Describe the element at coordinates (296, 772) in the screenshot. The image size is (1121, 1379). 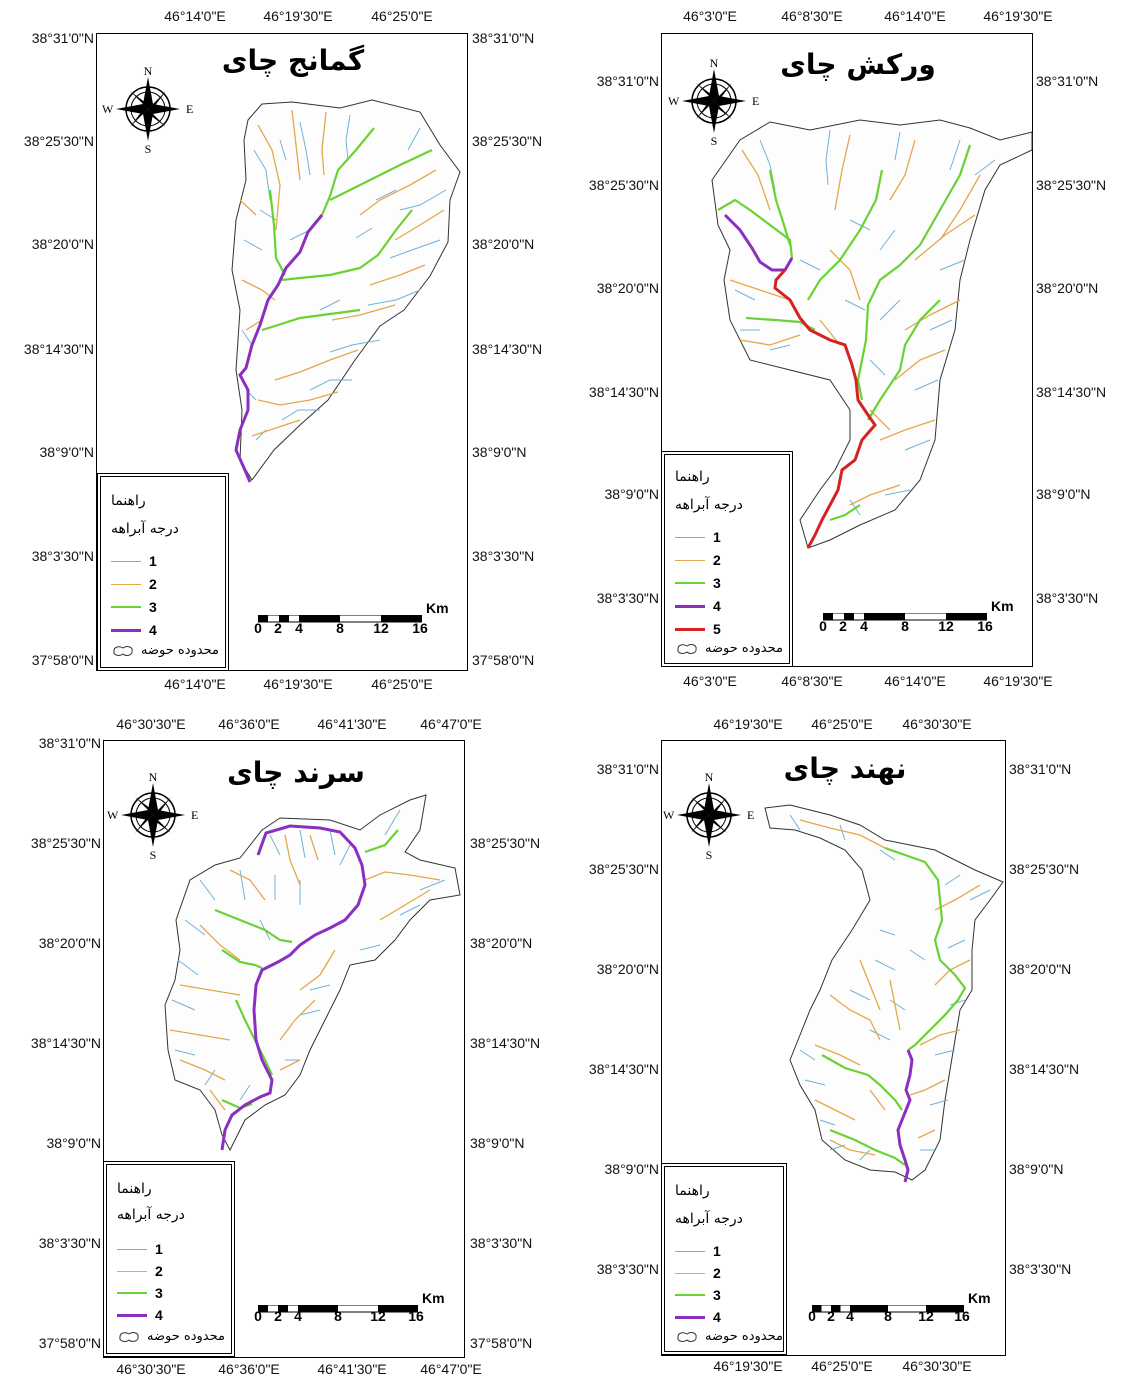
I see `map-title: سرند چای` at that location.